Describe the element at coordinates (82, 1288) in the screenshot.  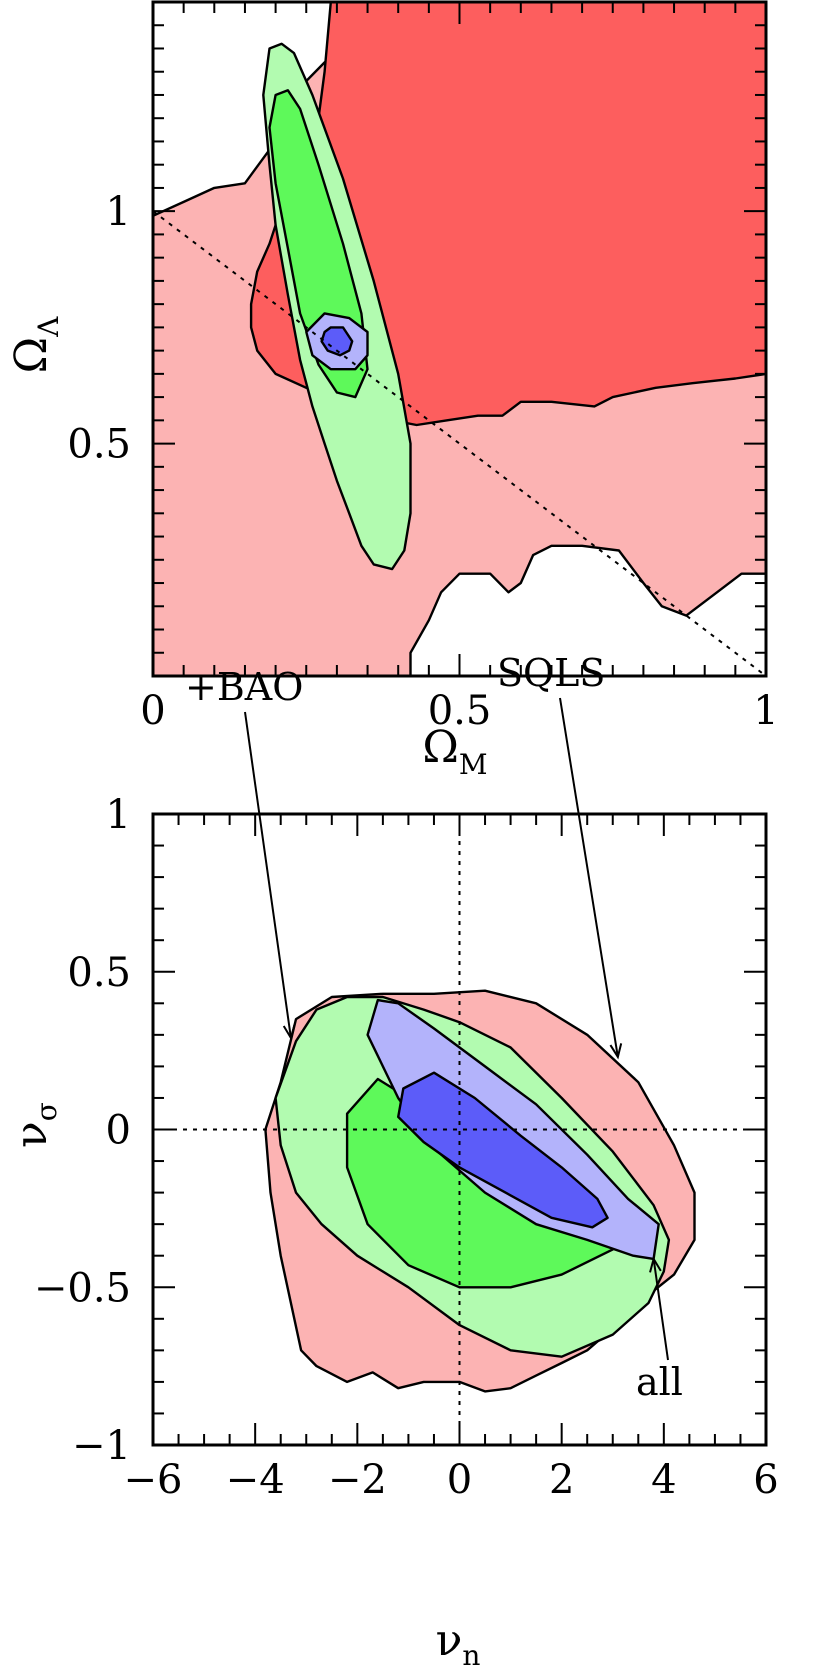
I see `bottom-y-tick-label: −0.5` at that location.